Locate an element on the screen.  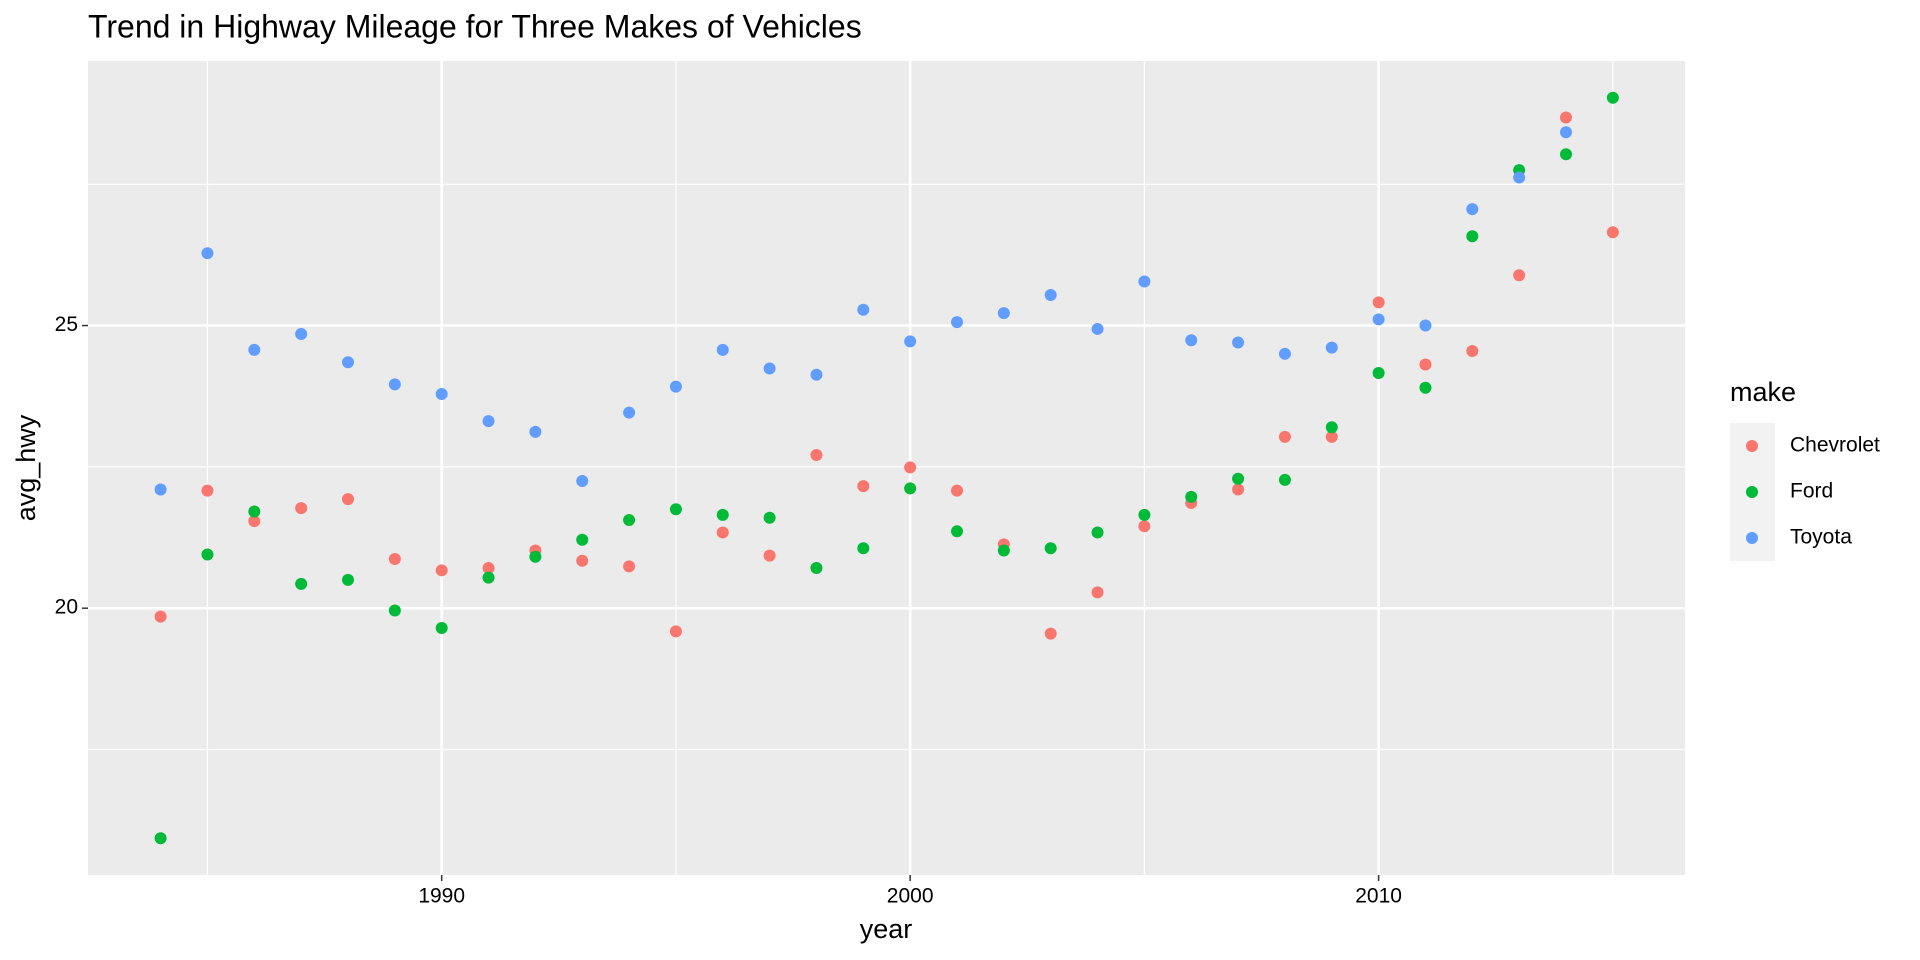
legend-label: Toyota is located at coordinates (1821, 537).